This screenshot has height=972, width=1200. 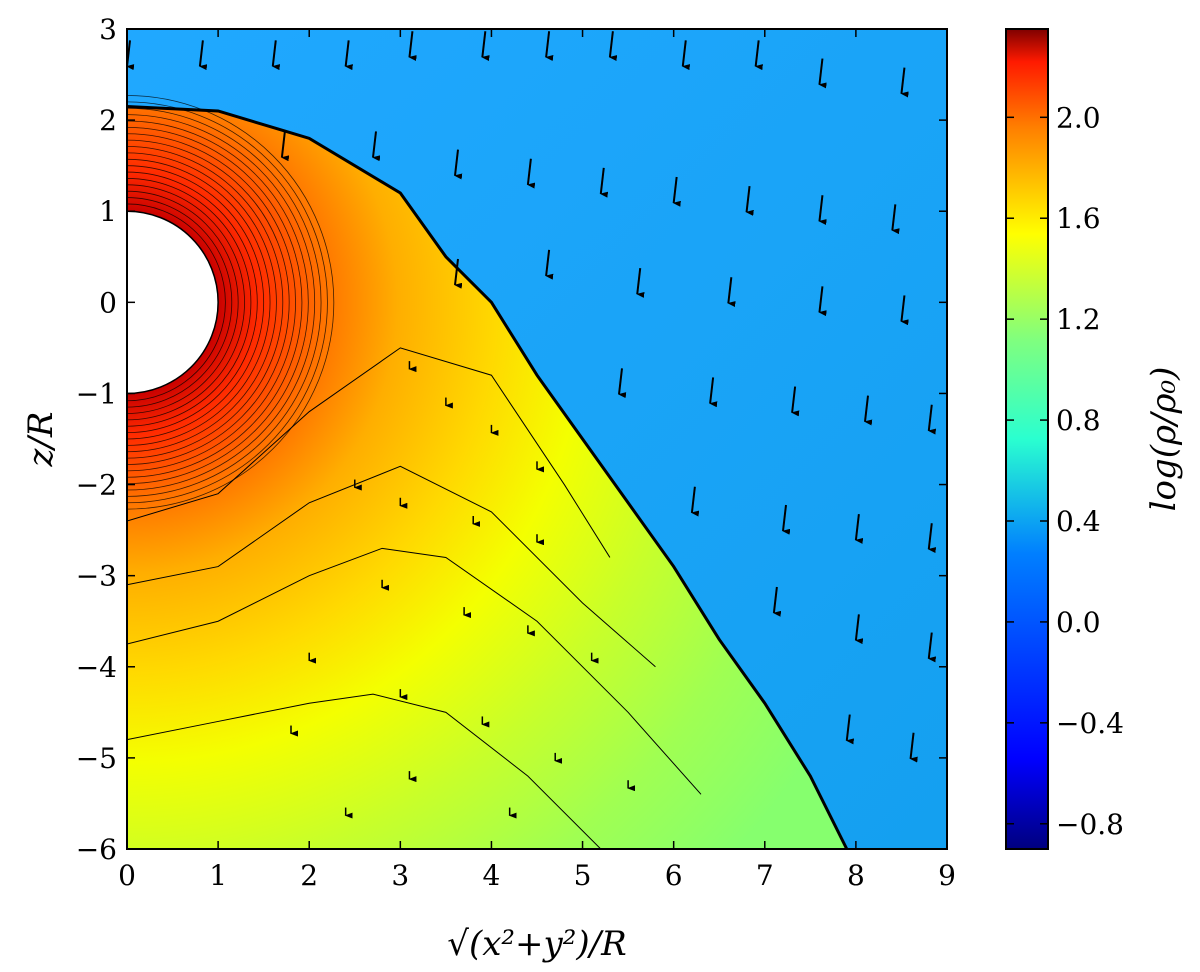 I want to click on colorbar-tick-label: 0.4, so click(x=1078, y=521).